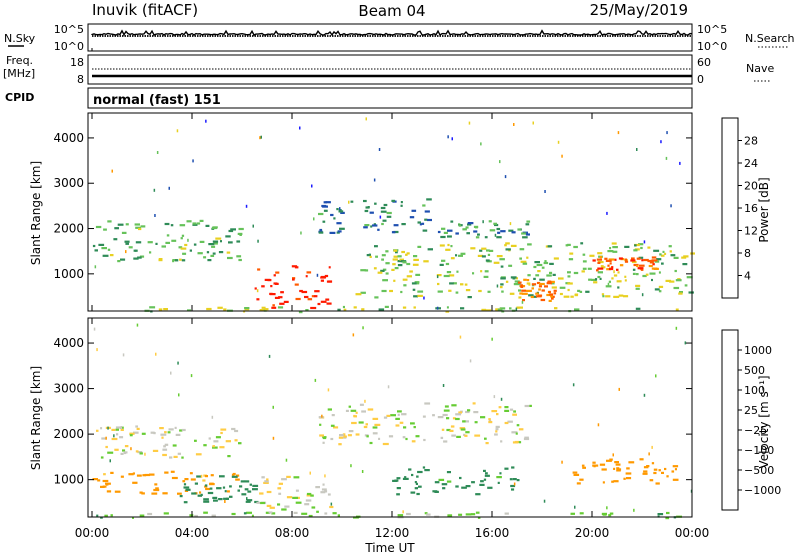 The height and width of the screenshot is (558, 800). Describe the element at coordinates (758, 350) in the screenshot. I see `colorbar-tick-label: 1000` at that location.